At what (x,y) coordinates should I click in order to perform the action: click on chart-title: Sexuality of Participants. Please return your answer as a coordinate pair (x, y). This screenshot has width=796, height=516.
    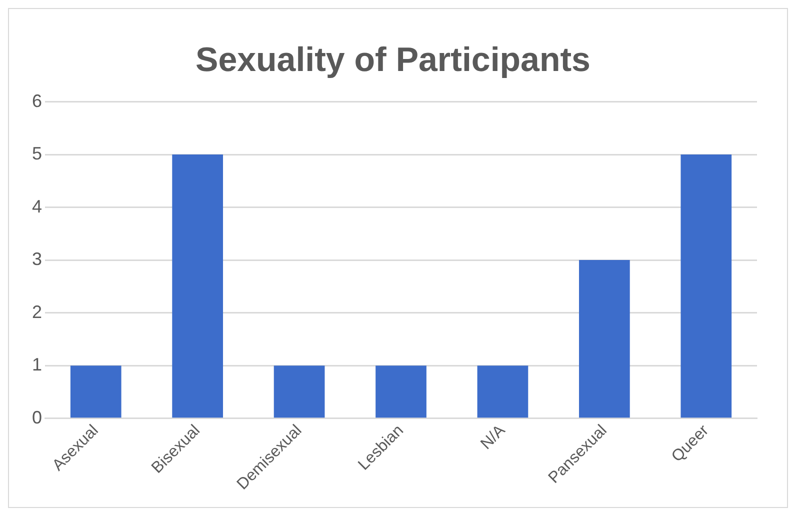
    Looking at the image, I should click on (393, 59).